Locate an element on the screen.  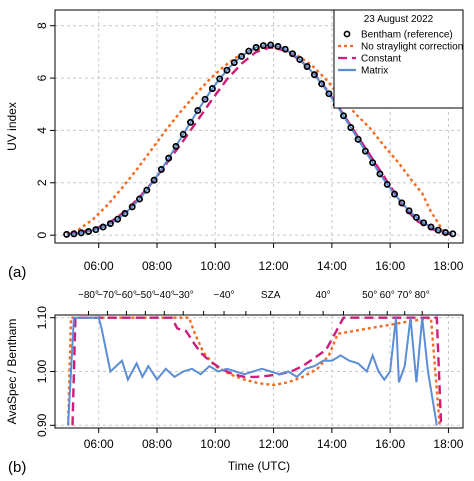
legend-title: 23 August 2022 is located at coordinates (399, 19).